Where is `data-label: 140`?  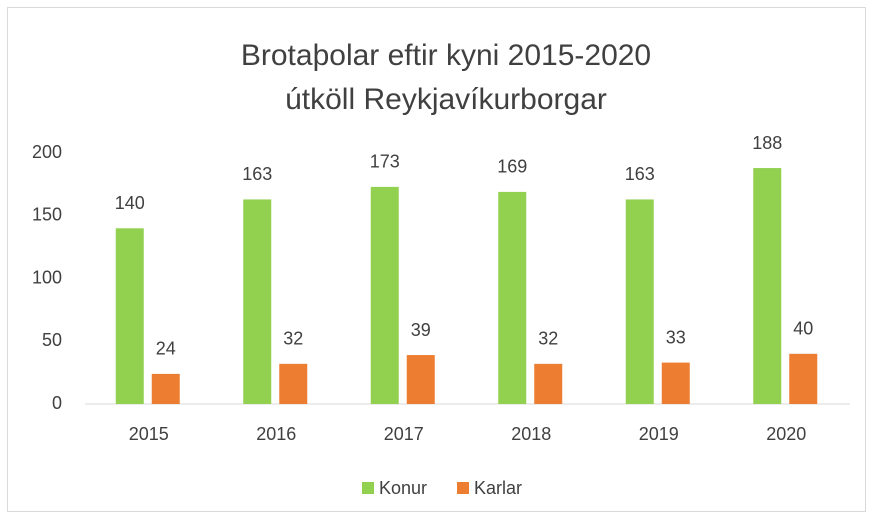 data-label: 140 is located at coordinates (130, 203).